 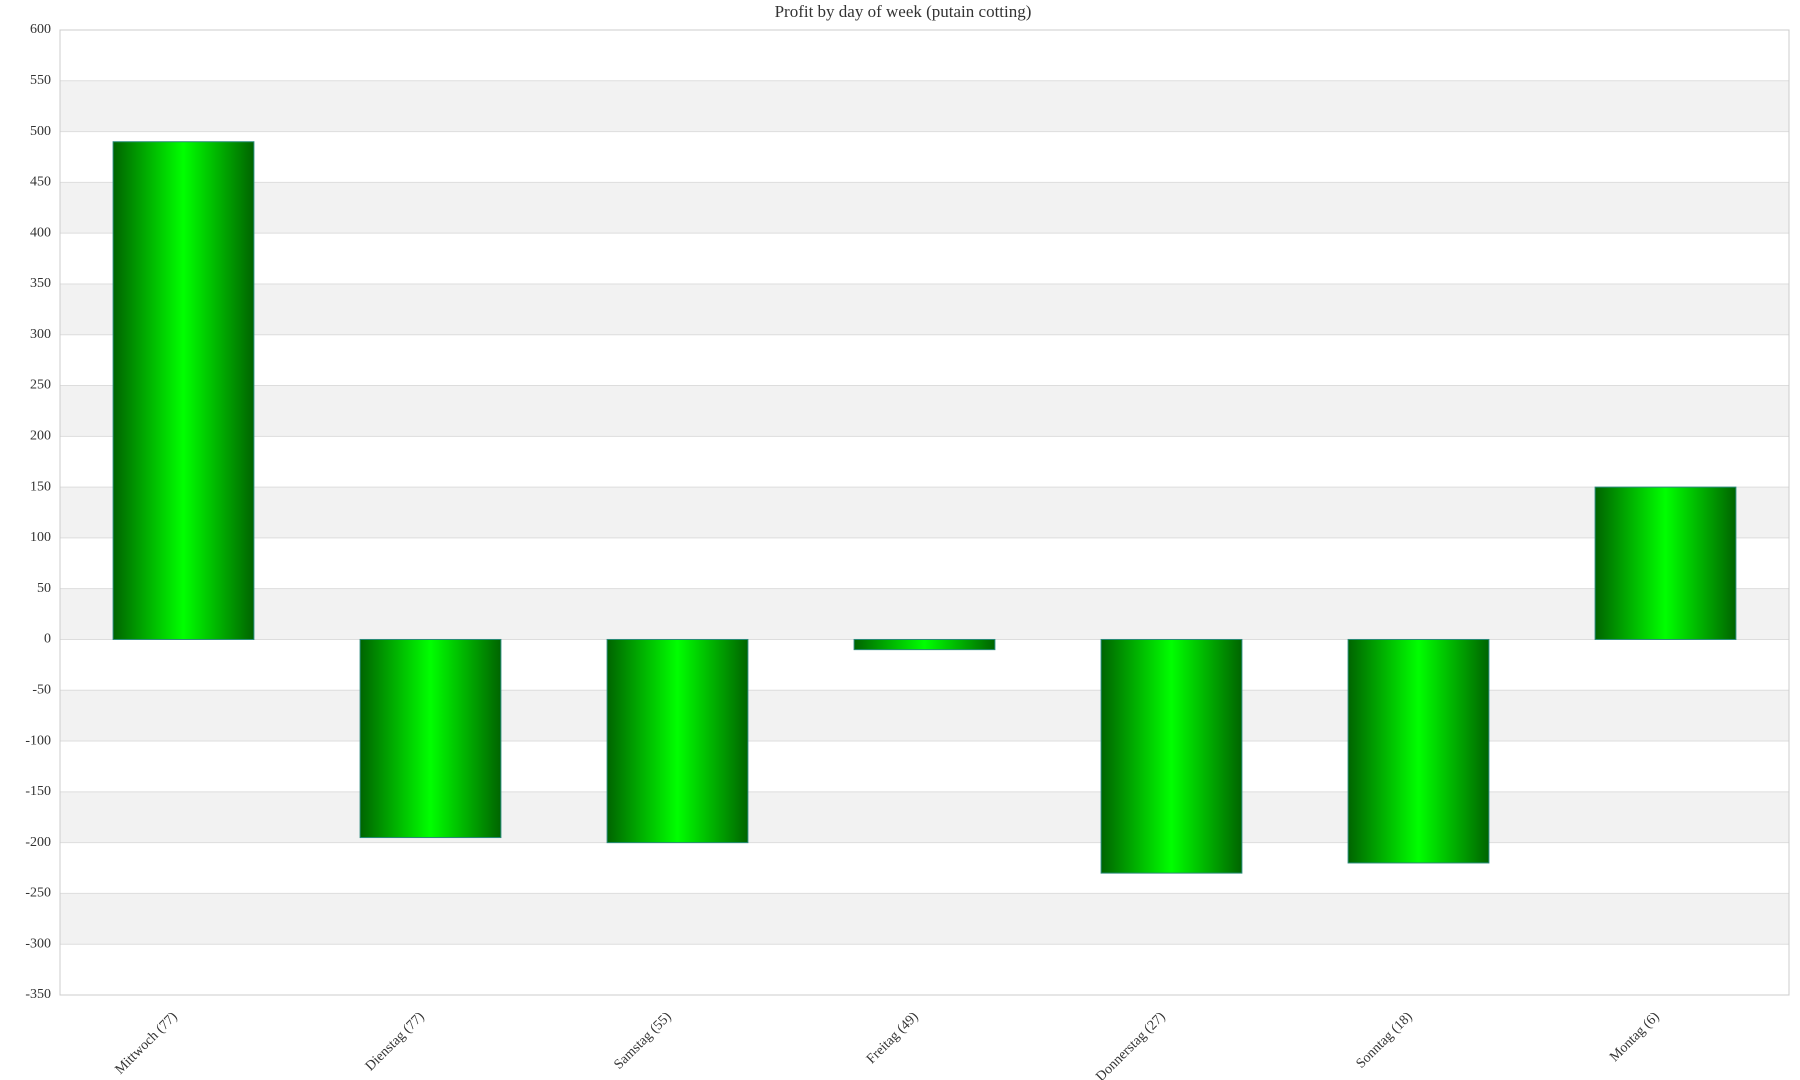 I want to click on y-tick-label: 450, so click(x=40, y=182).